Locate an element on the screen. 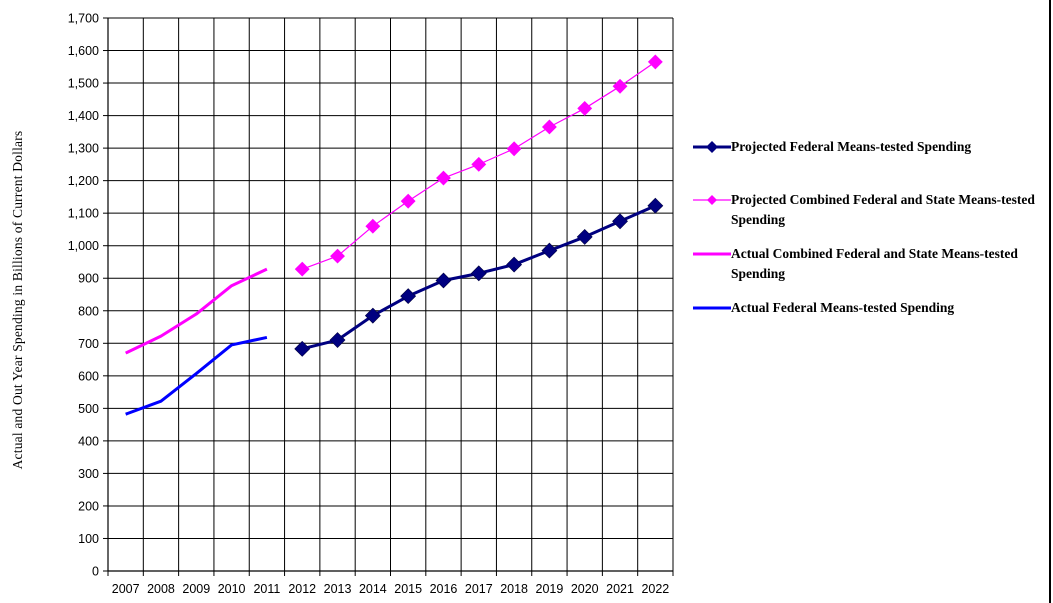  y-tick-label: 1,300 is located at coordinates (83, 149).